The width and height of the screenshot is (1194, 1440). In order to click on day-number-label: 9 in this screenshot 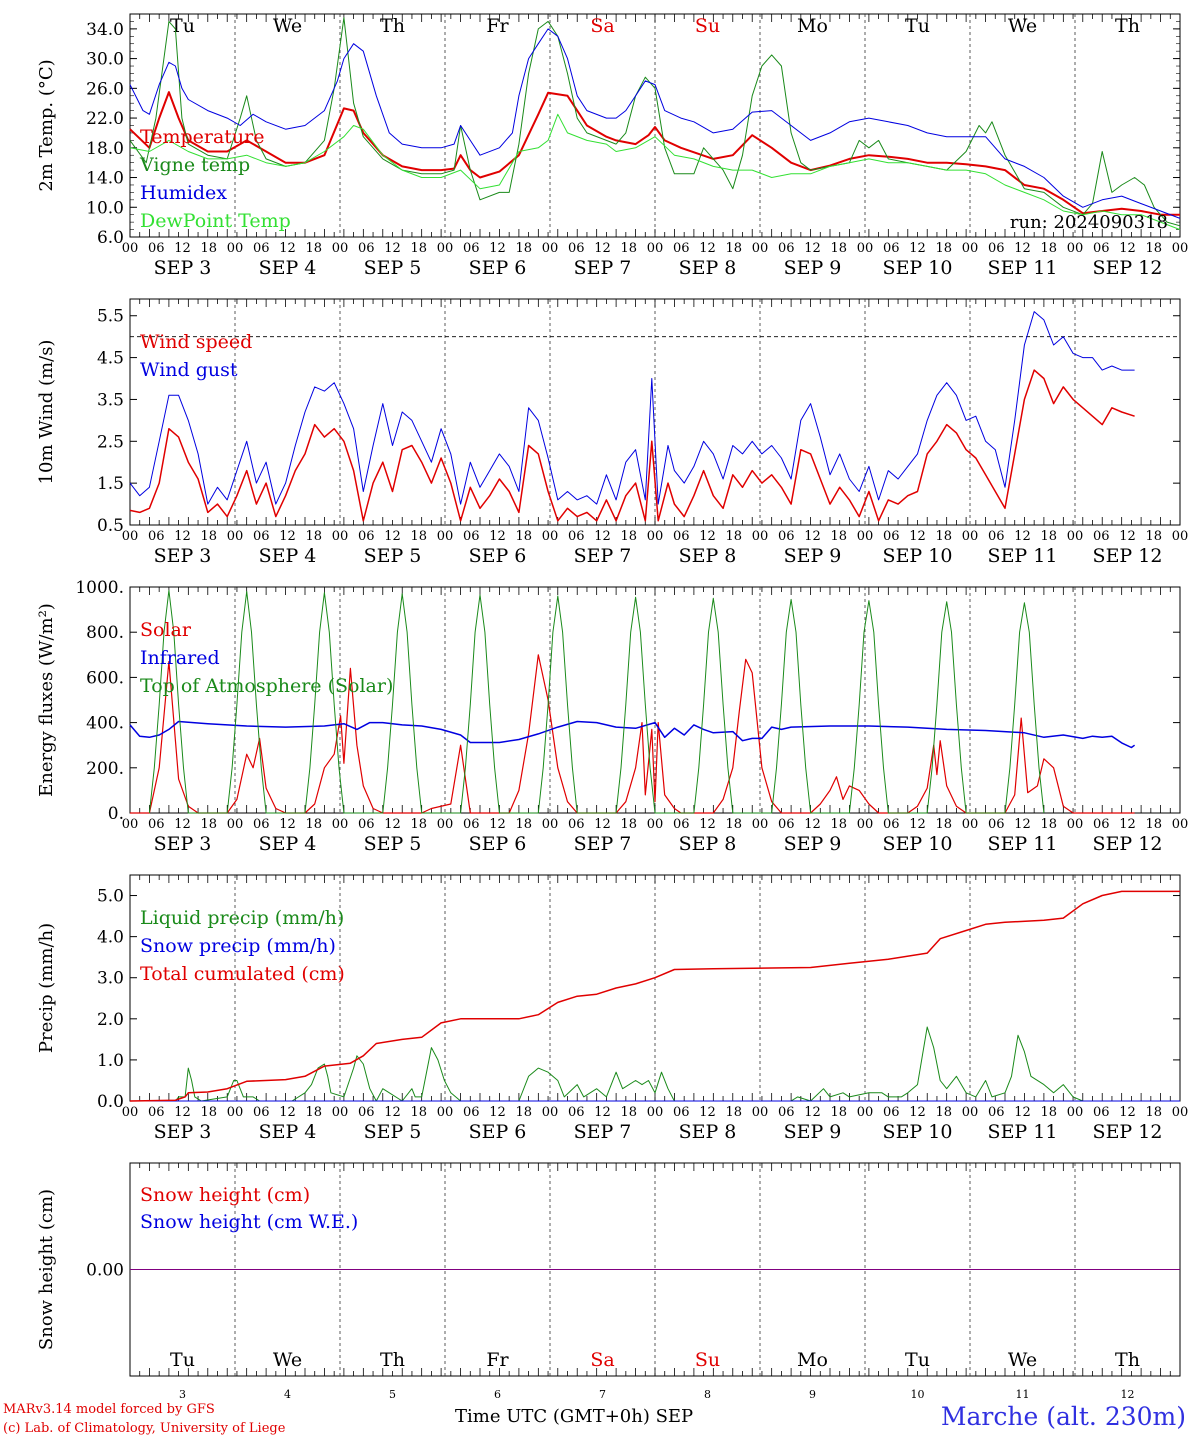, I will do `click(812, 1394)`.